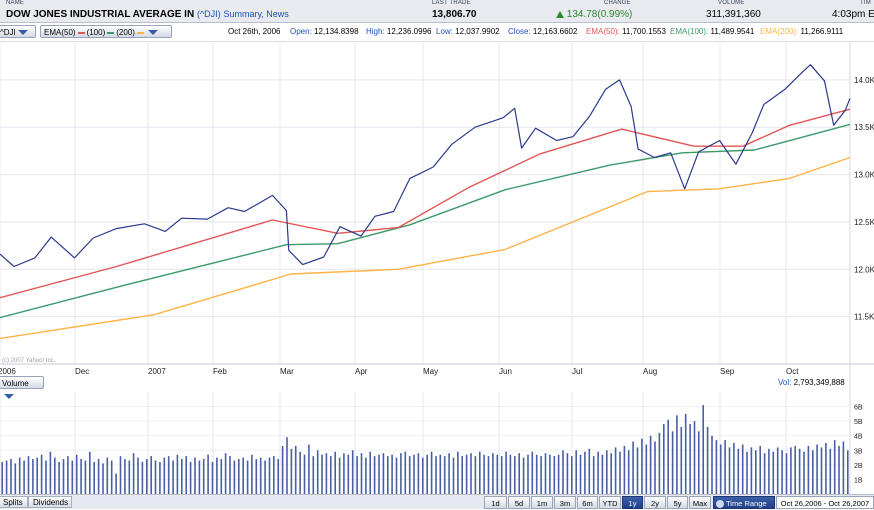 The height and width of the screenshot is (510, 874). Describe the element at coordinates (650, 371) in the screenshot. I see `x-tick-label: Aug` at that location.